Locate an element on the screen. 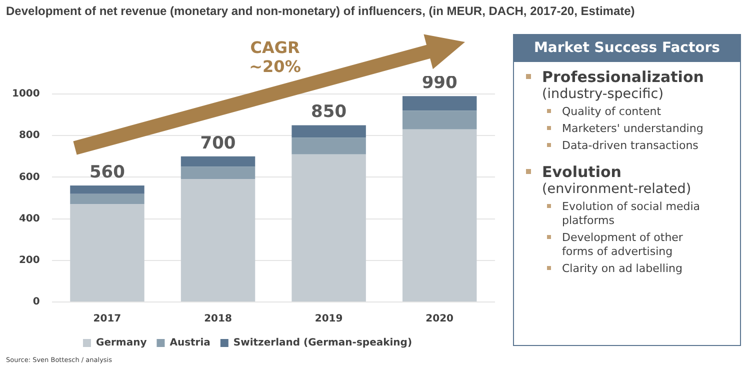  x-tick-label: 2020 is located at coordinates (440, 319).